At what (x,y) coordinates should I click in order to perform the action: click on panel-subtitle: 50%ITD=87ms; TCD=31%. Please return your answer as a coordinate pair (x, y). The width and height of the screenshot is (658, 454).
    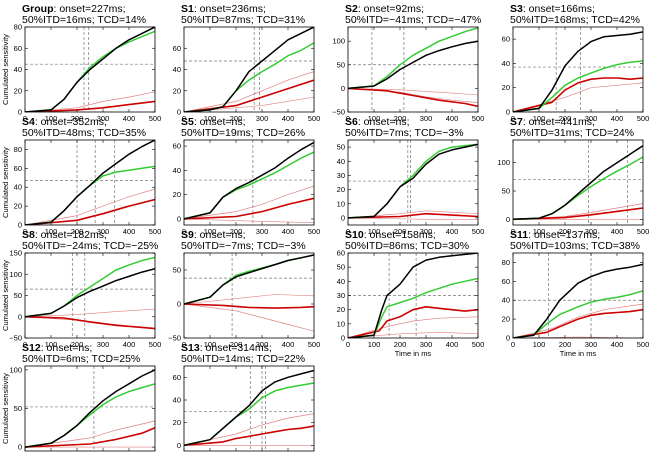
    Looking at the image, I should click on (243, 20).